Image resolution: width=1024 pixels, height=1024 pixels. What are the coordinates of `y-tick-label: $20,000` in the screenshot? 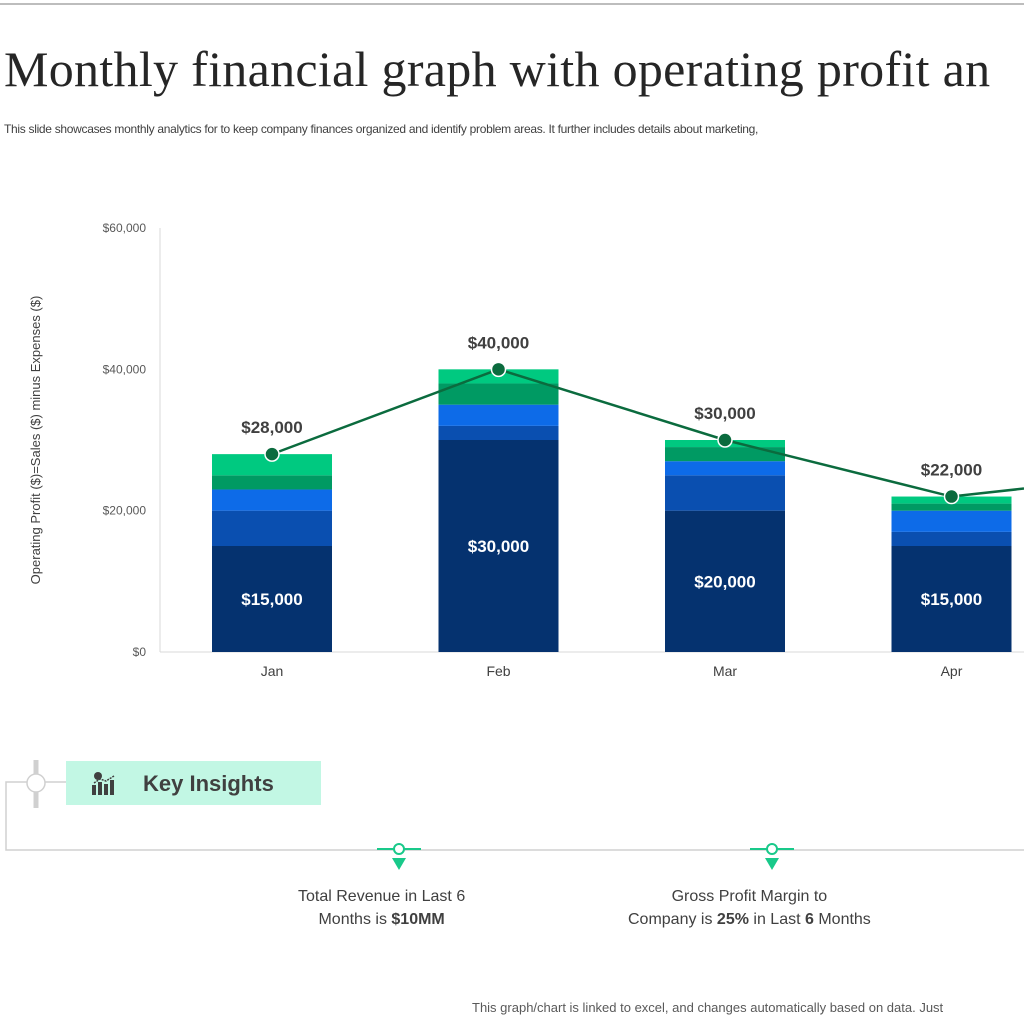 It's located at (125, 511).